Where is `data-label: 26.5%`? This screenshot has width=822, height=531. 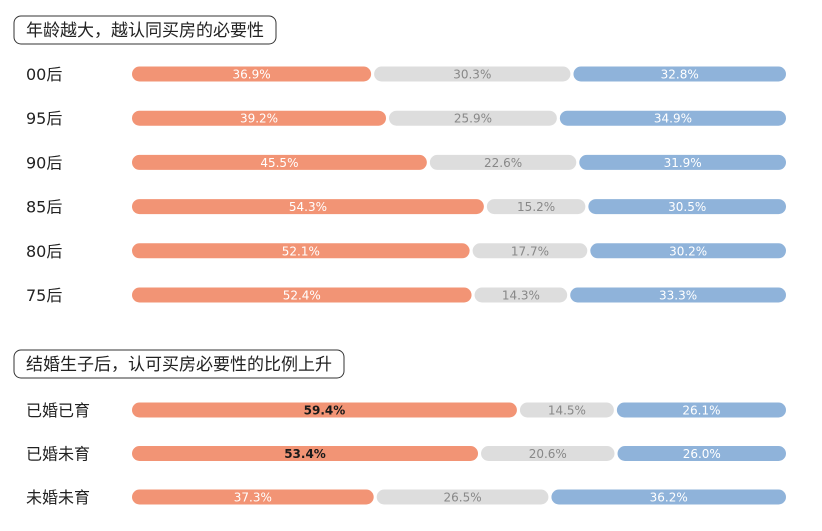
data-label: 26.5% is located at coordinates (463, 498).